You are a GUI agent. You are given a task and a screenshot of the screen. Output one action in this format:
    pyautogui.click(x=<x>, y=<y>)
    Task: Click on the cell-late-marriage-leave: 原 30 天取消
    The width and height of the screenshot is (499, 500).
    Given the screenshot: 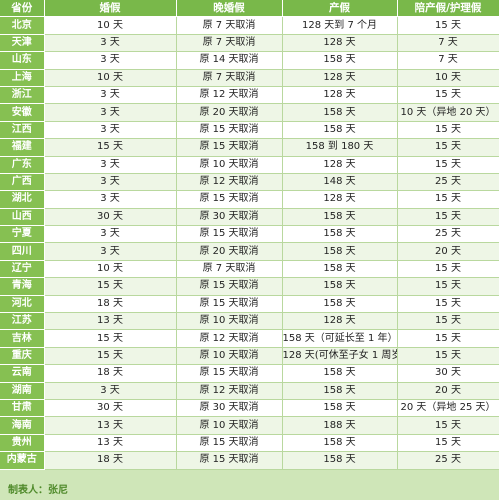 What is the action you would take?
    pyautogui.click(x=229, y=408)
    